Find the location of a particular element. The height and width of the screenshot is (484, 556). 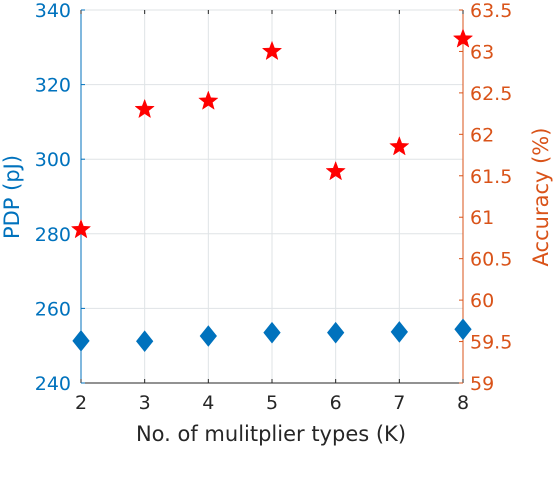

y-left-tick-label-1: 260 is located at coordinates (53, 309).